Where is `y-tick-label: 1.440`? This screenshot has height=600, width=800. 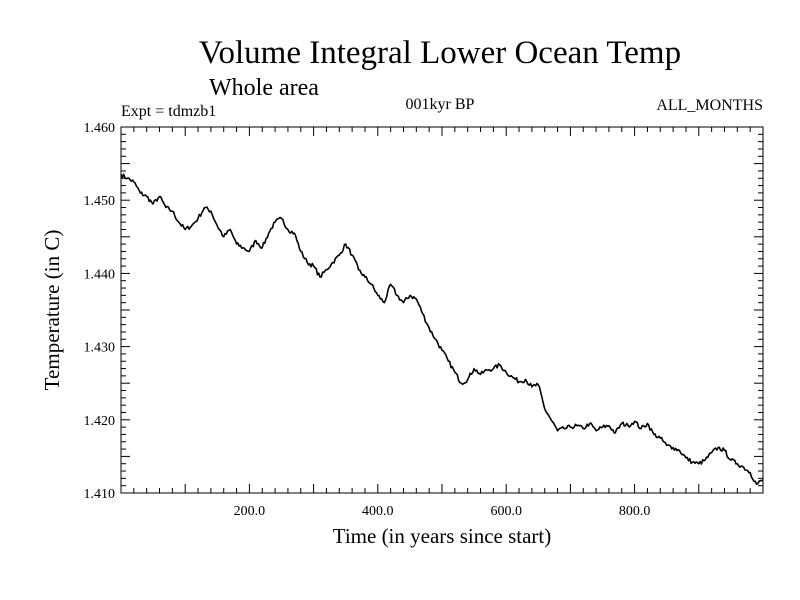
y-tick-label: 1.440 is located at coordinates (100, 274).